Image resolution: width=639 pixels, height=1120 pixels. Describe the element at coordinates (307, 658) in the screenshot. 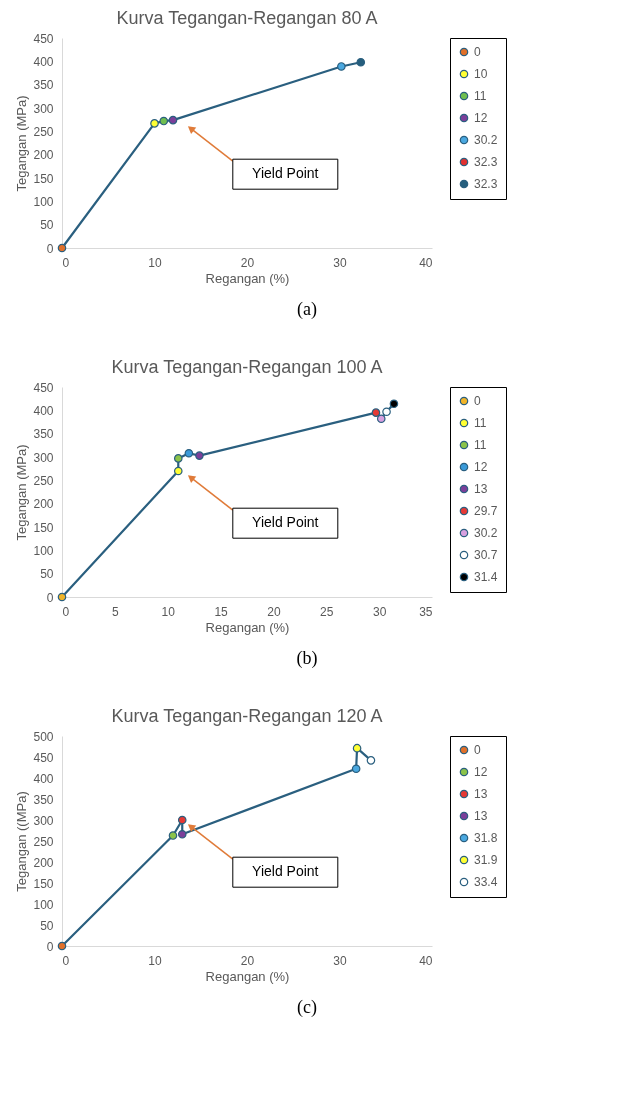

I see `text: (b)` at that location.